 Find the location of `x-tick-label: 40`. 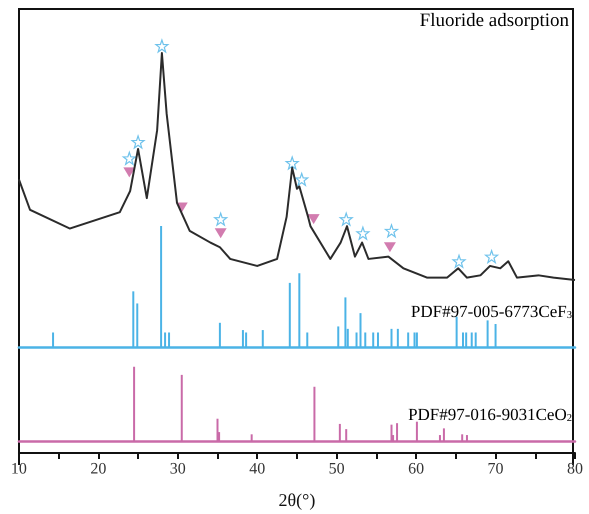

x-tick-label: 40 is located at coordinates (257, 469).